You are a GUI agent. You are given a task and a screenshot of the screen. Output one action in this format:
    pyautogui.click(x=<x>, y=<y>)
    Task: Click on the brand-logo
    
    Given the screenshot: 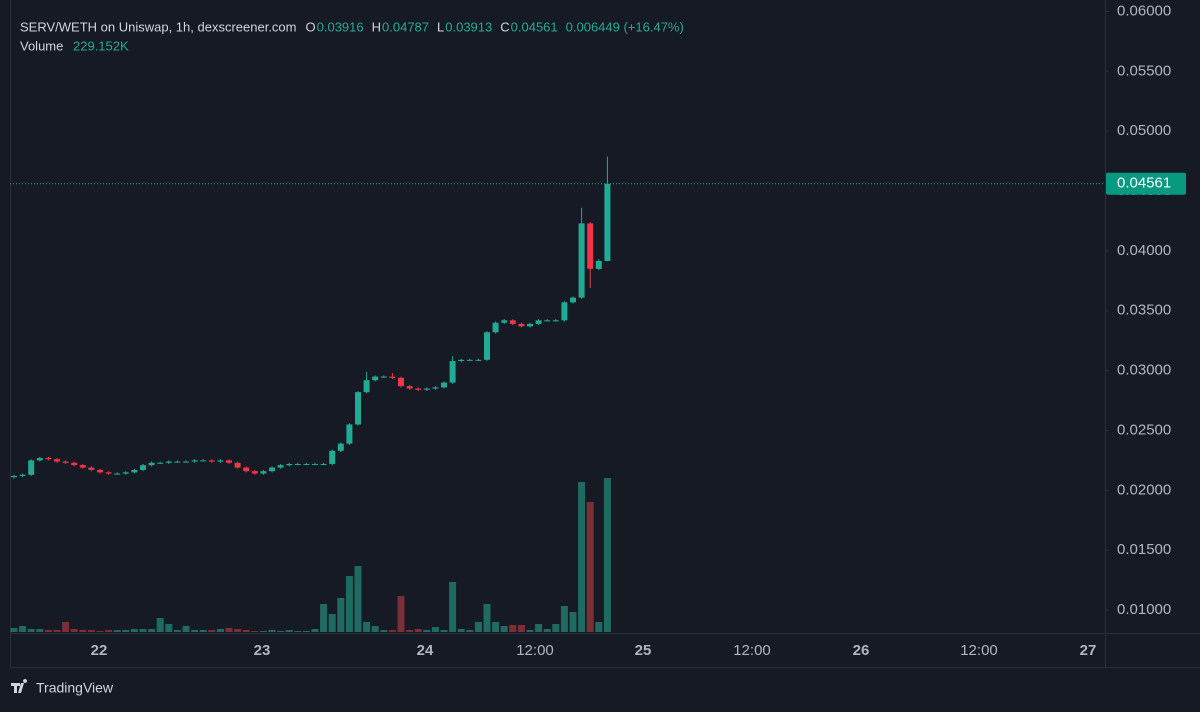 What is the action you would take?
    pyautogui.click(x=19, y=686)
    